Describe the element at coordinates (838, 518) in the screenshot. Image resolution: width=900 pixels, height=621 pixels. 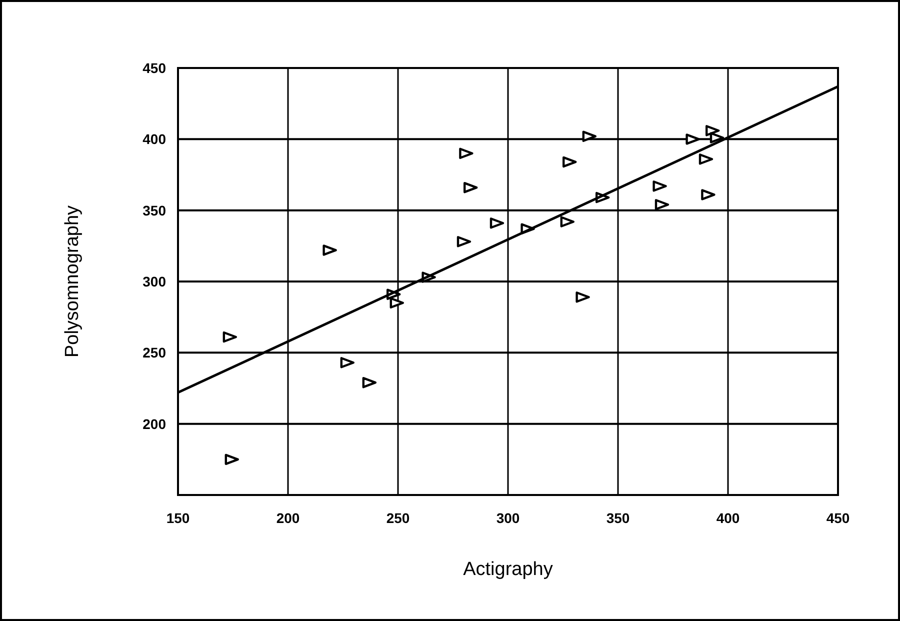
I see `x-tick-label: 450` at that location.